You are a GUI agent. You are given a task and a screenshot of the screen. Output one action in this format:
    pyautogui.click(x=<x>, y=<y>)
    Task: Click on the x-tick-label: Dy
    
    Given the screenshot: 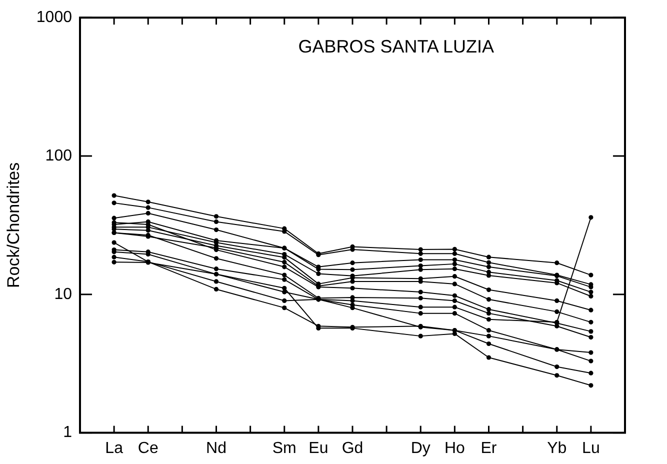 What is the action you would take?
    pyautogui.click(x=420, y=448)
    